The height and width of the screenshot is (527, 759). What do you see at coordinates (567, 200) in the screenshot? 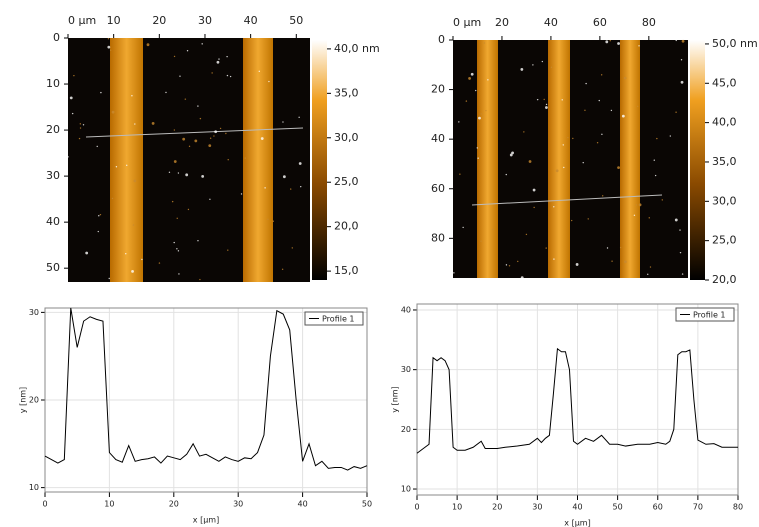
I see `profile-line` at bounding box center [567, 200].